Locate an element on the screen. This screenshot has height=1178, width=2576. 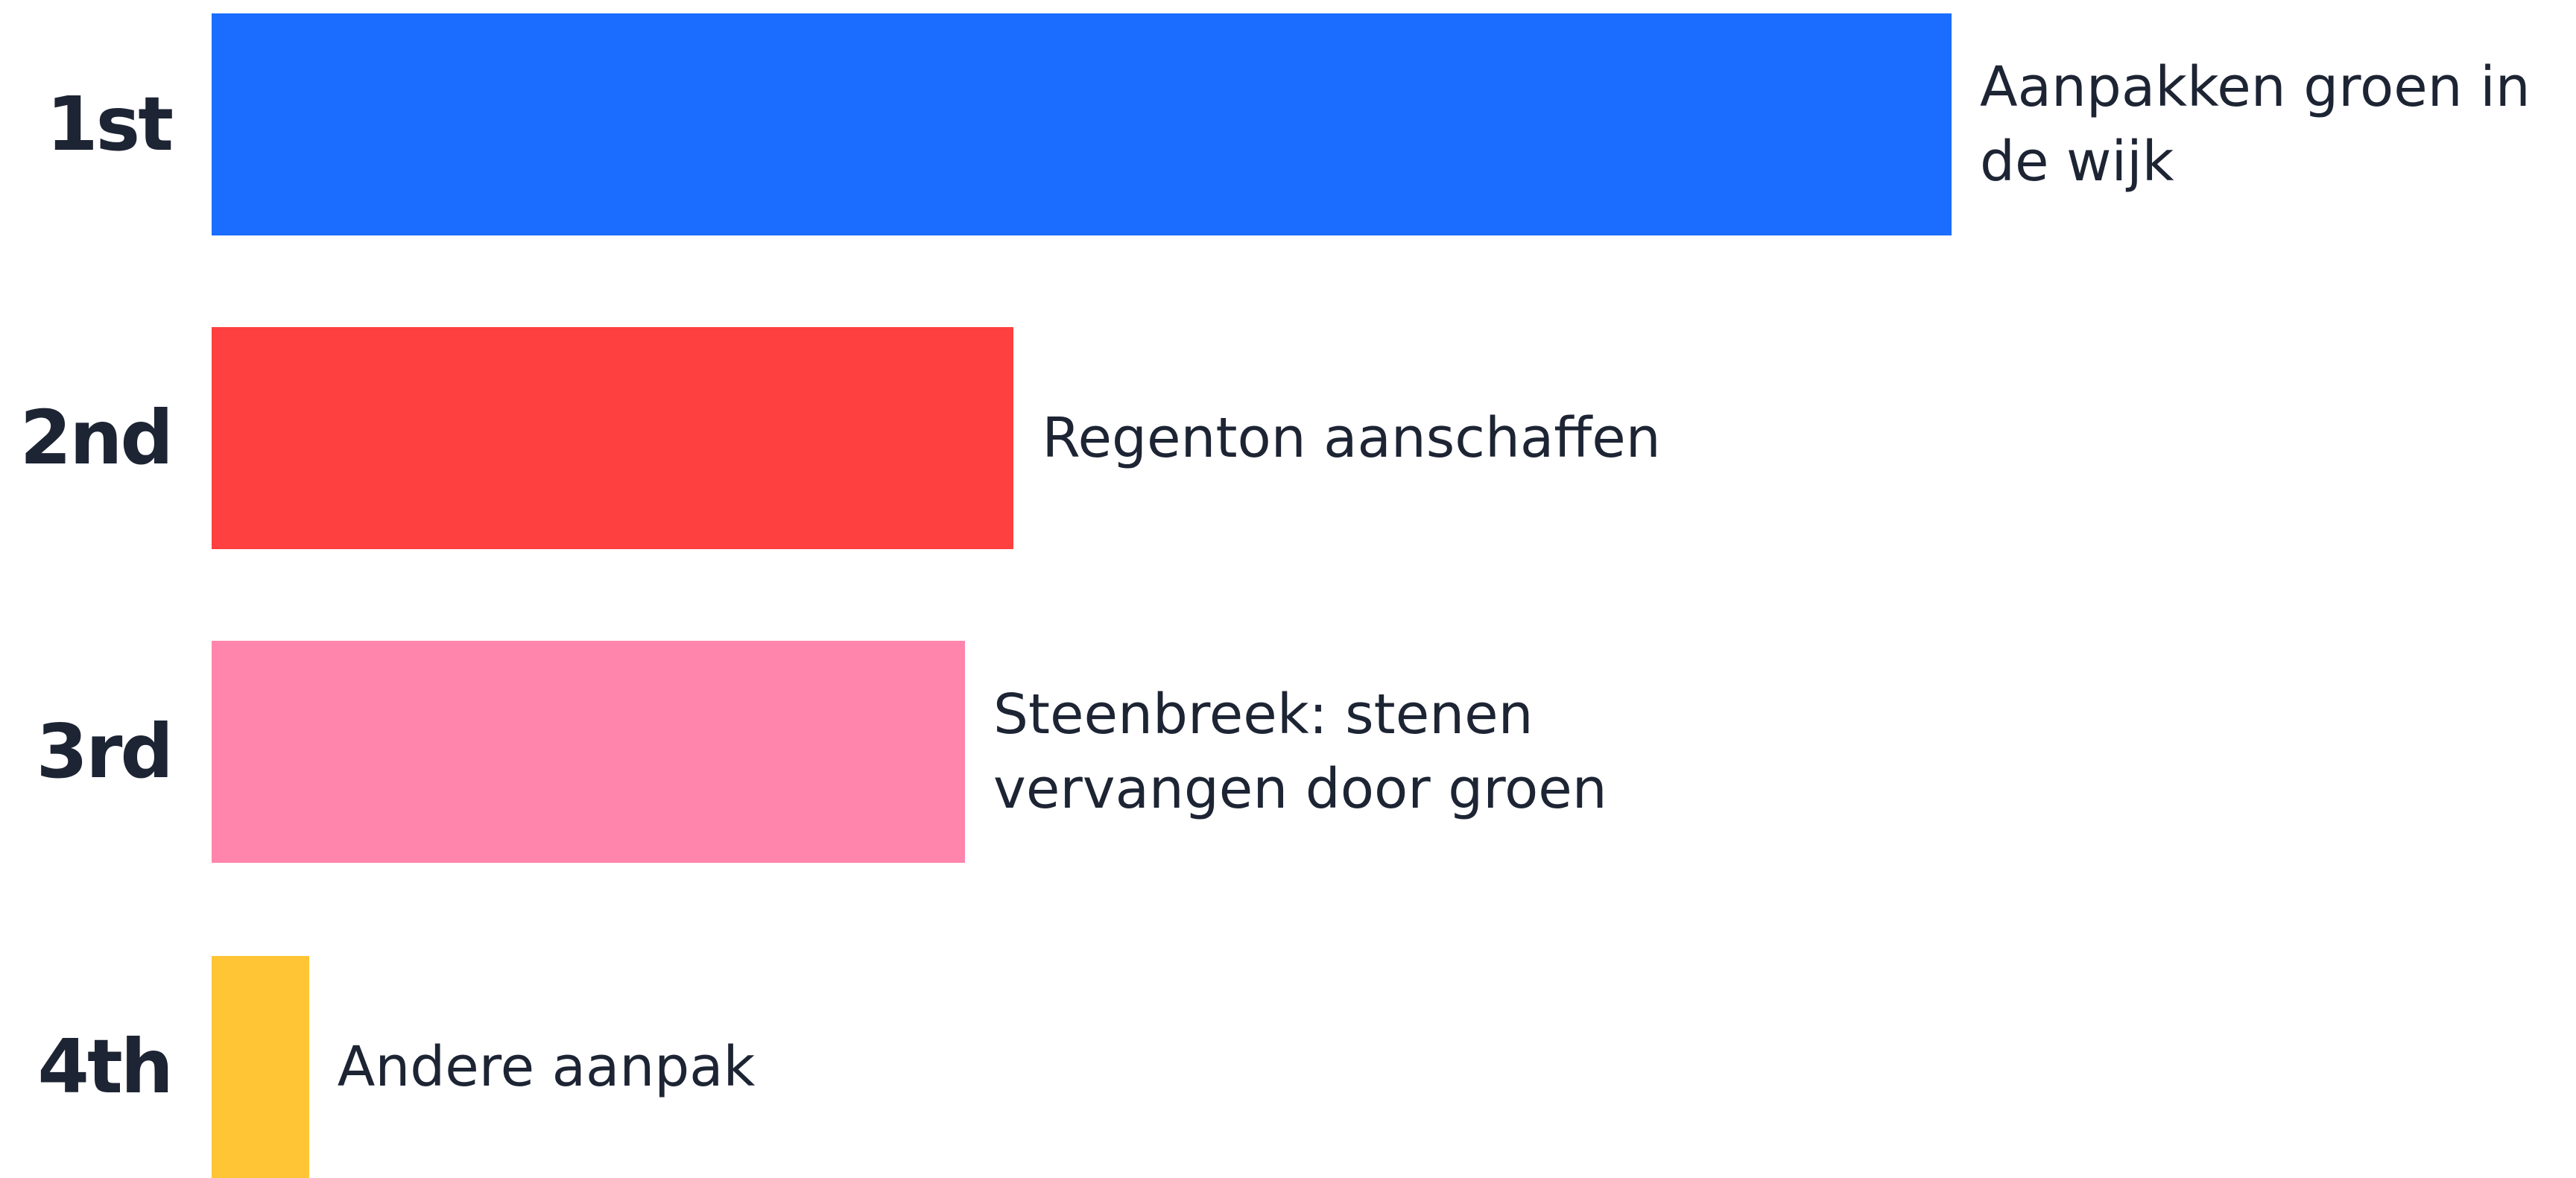
rank-label: 3rd is located at coordinates (105, 751).